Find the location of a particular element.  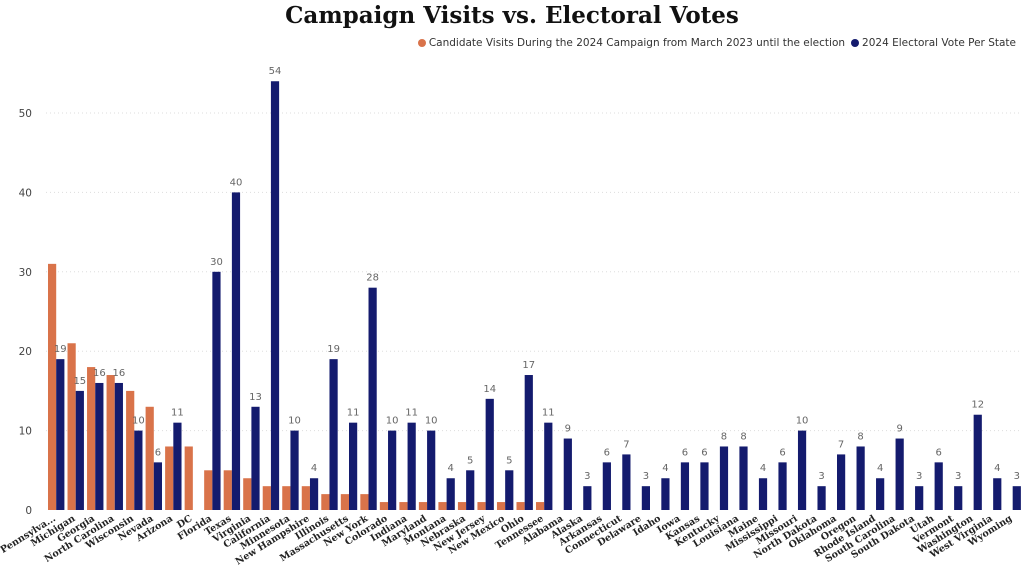

chart-title: Campaign Visits vs. Electoral Votes is located at coordinates (512, 15).